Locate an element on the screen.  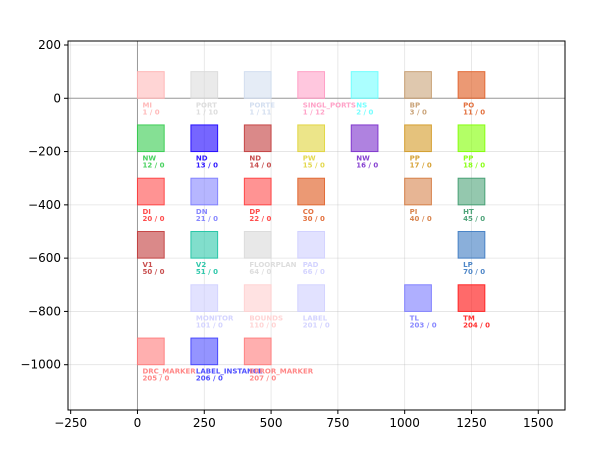
layer-name-label: PW is located at coordinates (309, 159).